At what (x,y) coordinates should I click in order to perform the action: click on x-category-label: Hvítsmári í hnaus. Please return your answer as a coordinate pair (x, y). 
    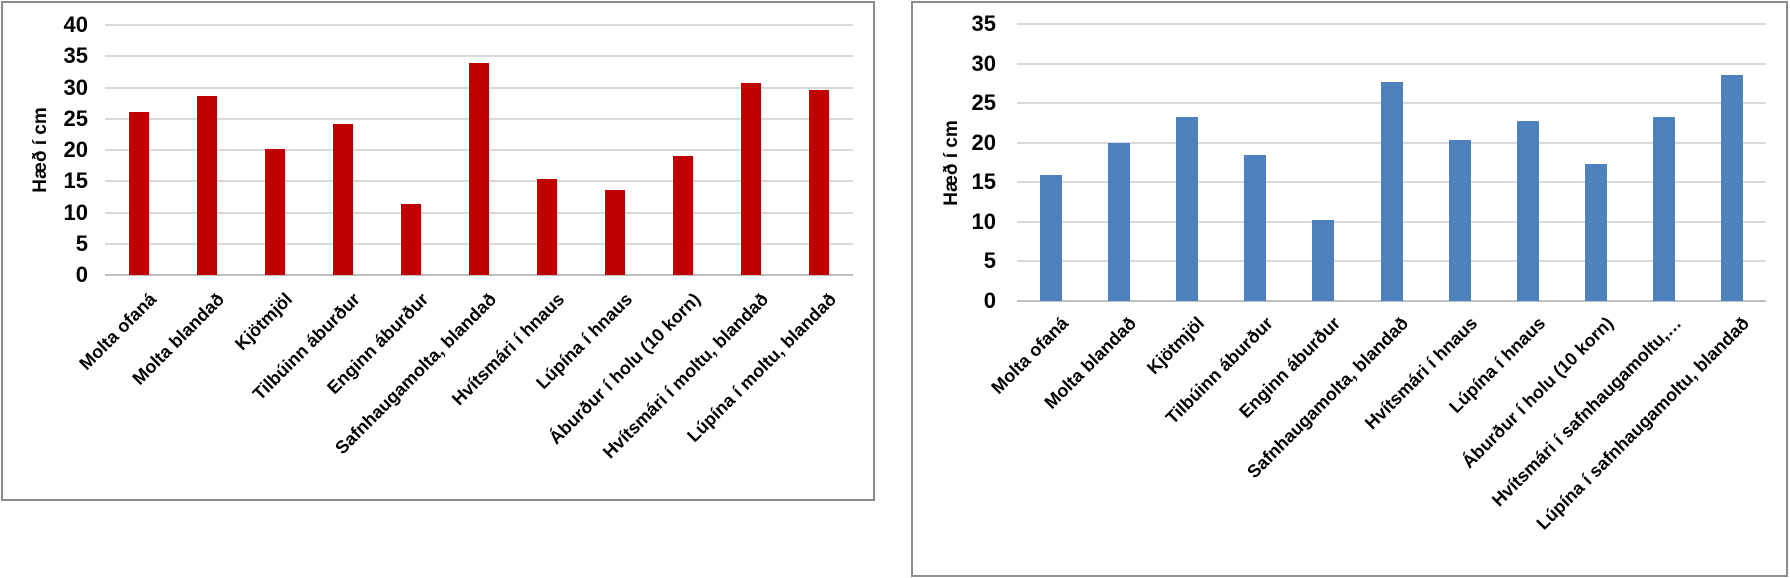
    Looking at the image, I should click on (508, 349).